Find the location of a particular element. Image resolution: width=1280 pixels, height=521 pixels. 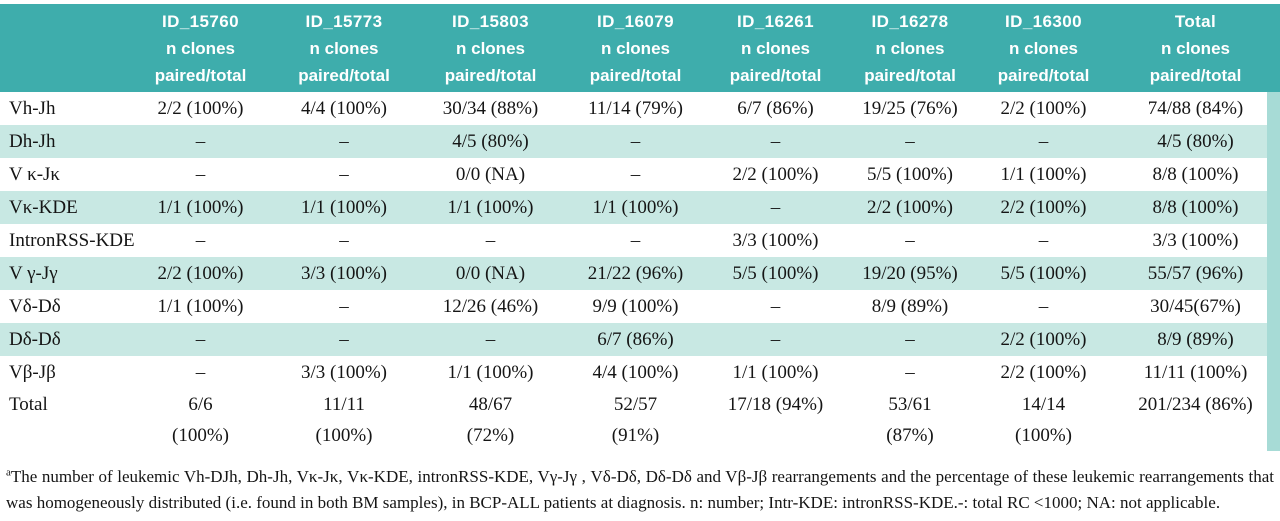

column-id: ID_15773 is located at coordinates (344, 21).